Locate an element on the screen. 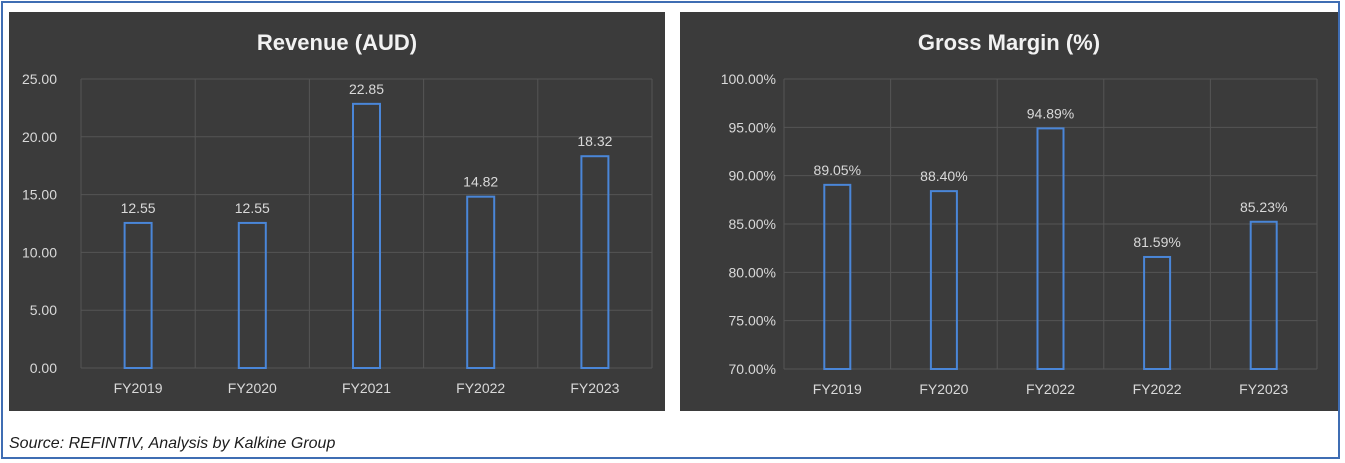 This screenshot has height=463, width=1345. y-tick-label: 85.00% is located at coordinates (752, 224).